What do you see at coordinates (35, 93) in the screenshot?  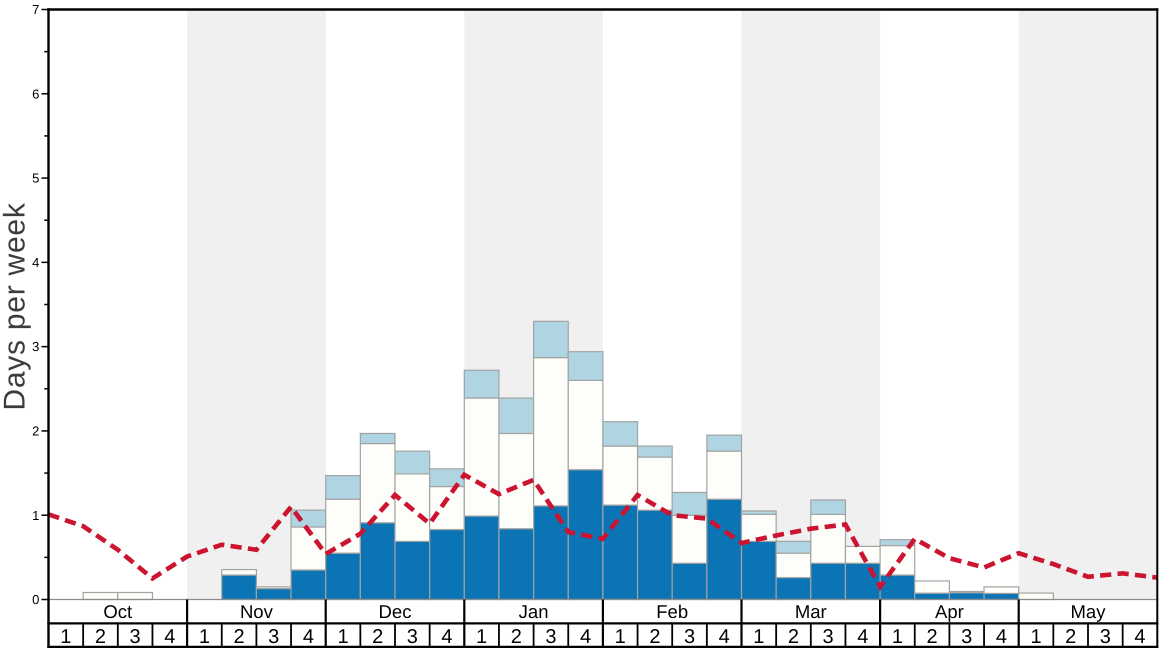 I see `svg-text: 6` at bounding box center [35, 93].